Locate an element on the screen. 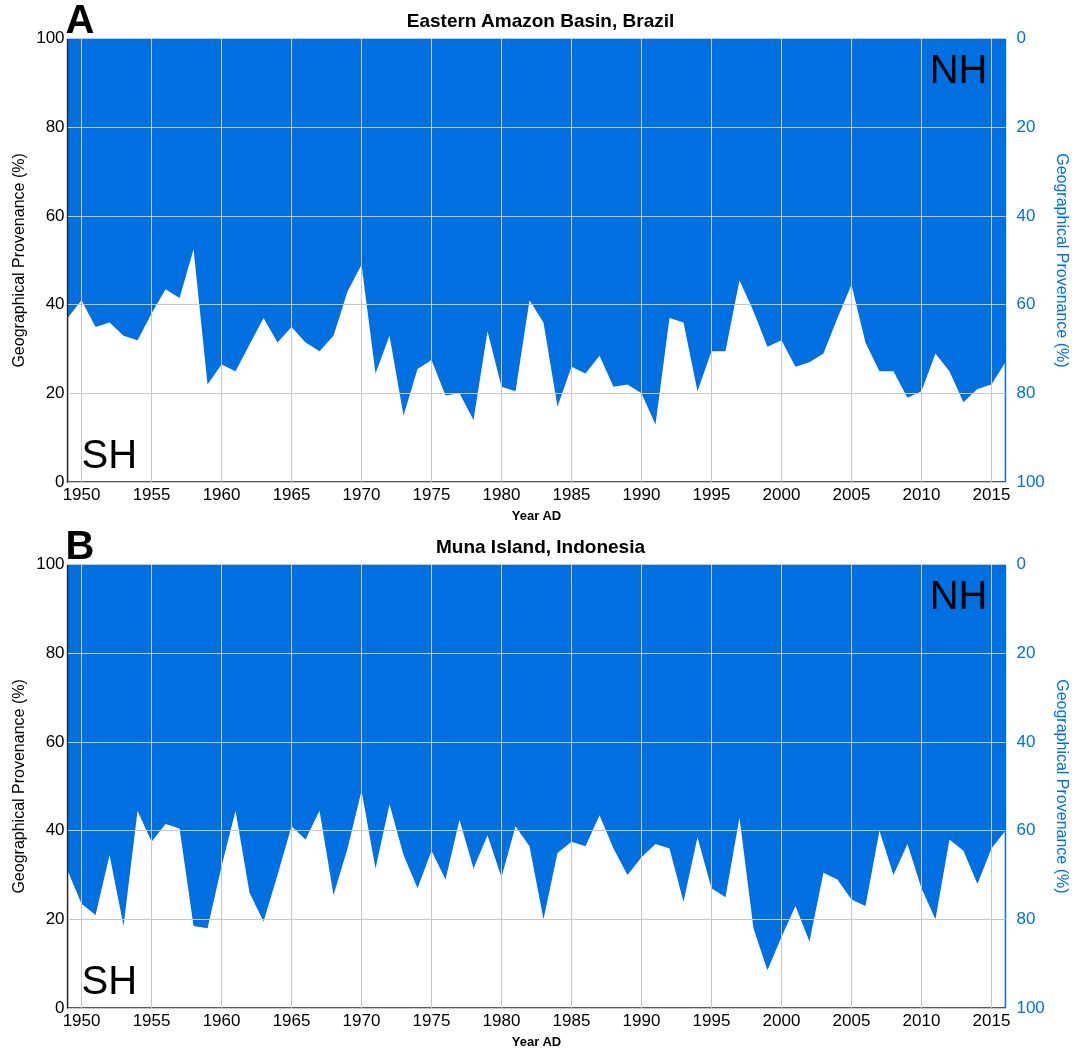  annotation: A is located at coordinates (80, 20).